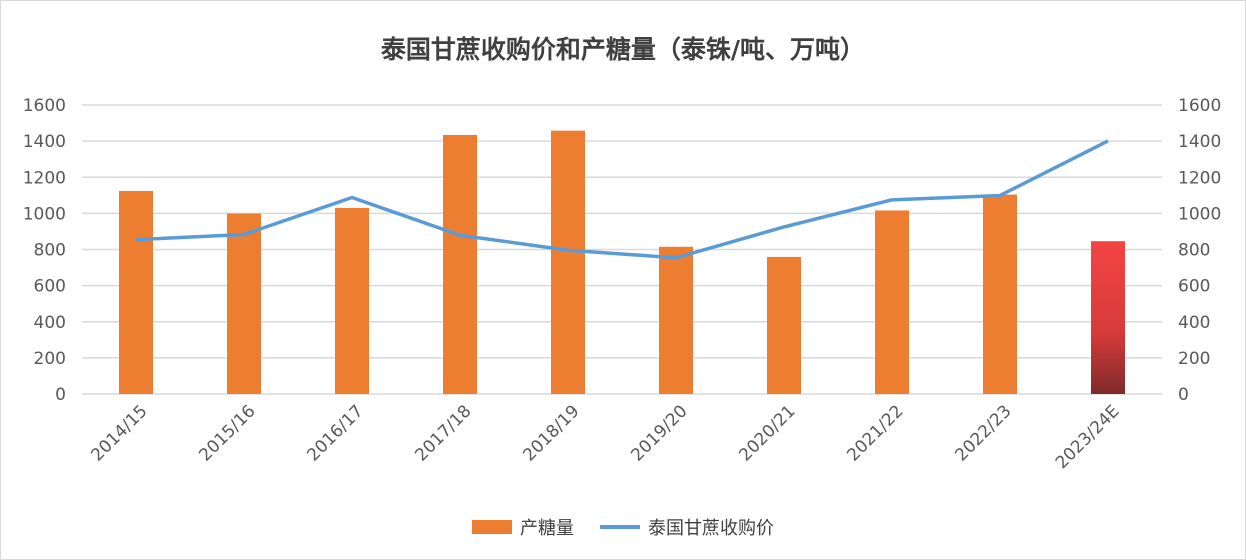  Describe the element at coordinates (1199, 106) in the screenshot. I see `y-tick-label-right: 1600` at that location.